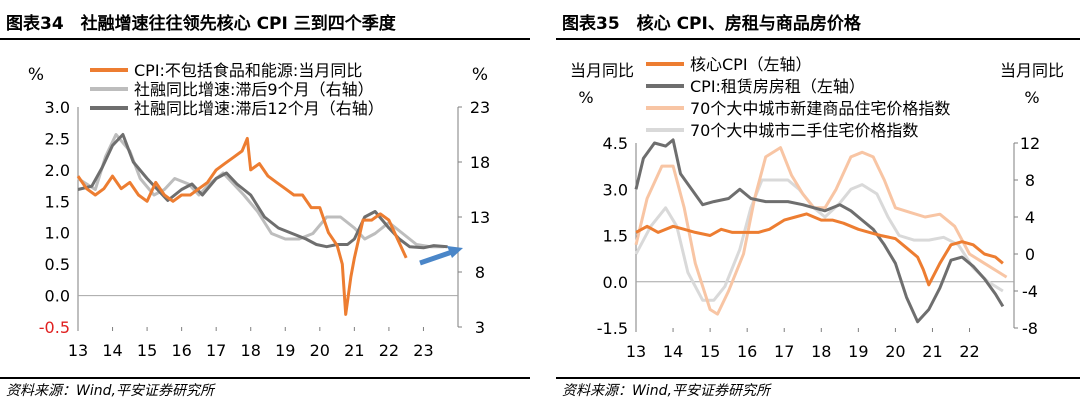 This screenshot has width=1080, height=411. What do you see at coordinates (777, 86) in the screenshot?
I see `legend-label: CPI:租赁房房租（左轴）` at bounding box center [777, 86].